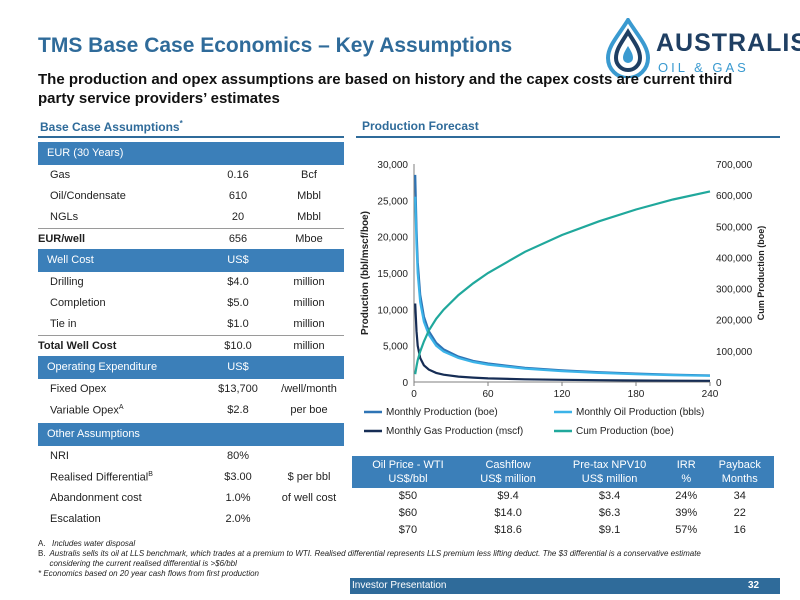 Image resolution: width=800 pixels, height=600 pixels. What do you see at coordinates (191, 175) in the screenshot?
I see `eur-row: Gas 0.16 Bcf` at bounding box center [191, 175].